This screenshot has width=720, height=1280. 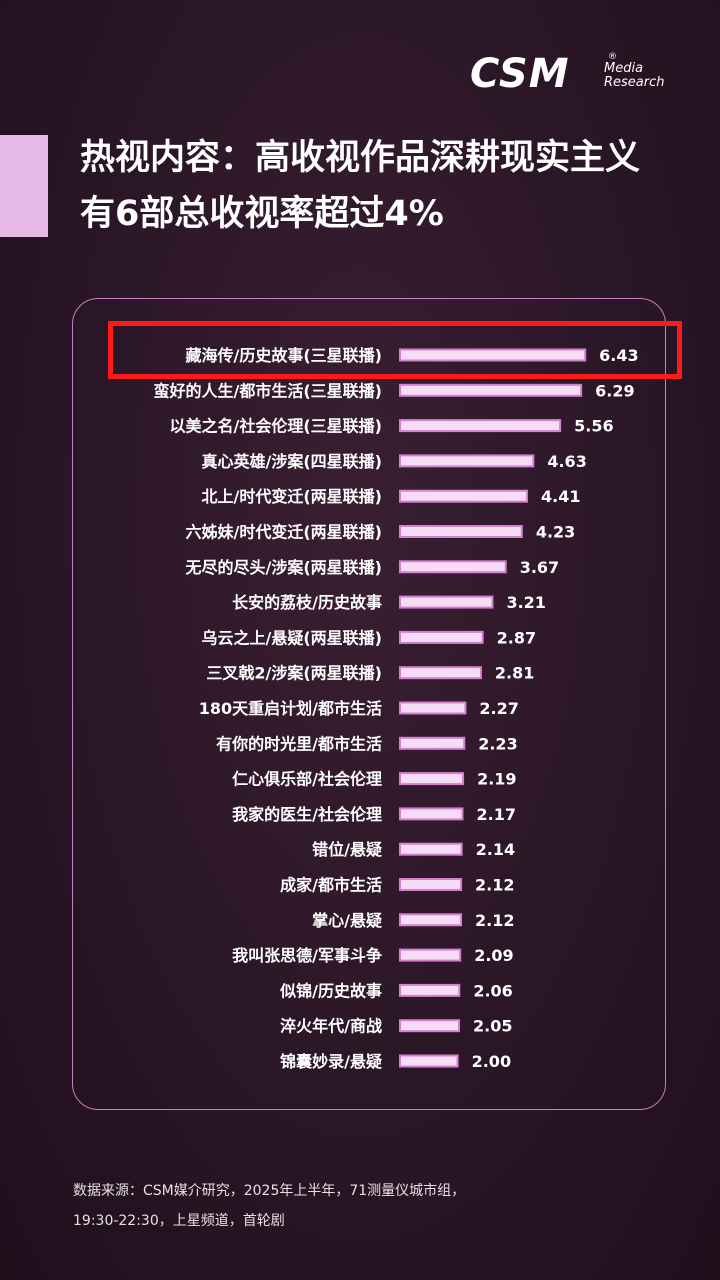 I want to click on value-label: 6.43, so click(x=618, y=355).